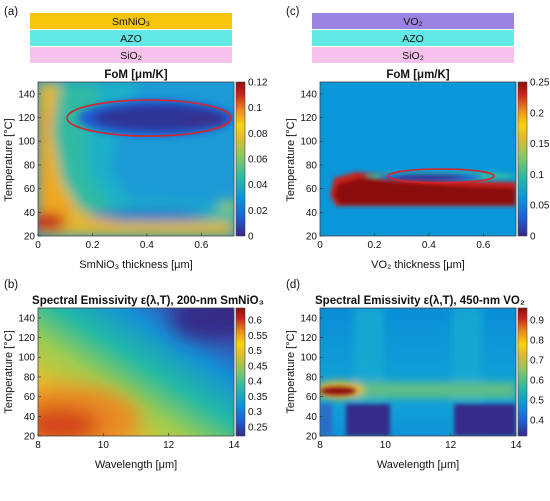 This screenshot has height=501, width=550. What do you see at coordinates (29, 166) in the screenshot?
I see `y-ticks-a: 20 40 60 80 100 120 140` at bounding box center [29, 166].